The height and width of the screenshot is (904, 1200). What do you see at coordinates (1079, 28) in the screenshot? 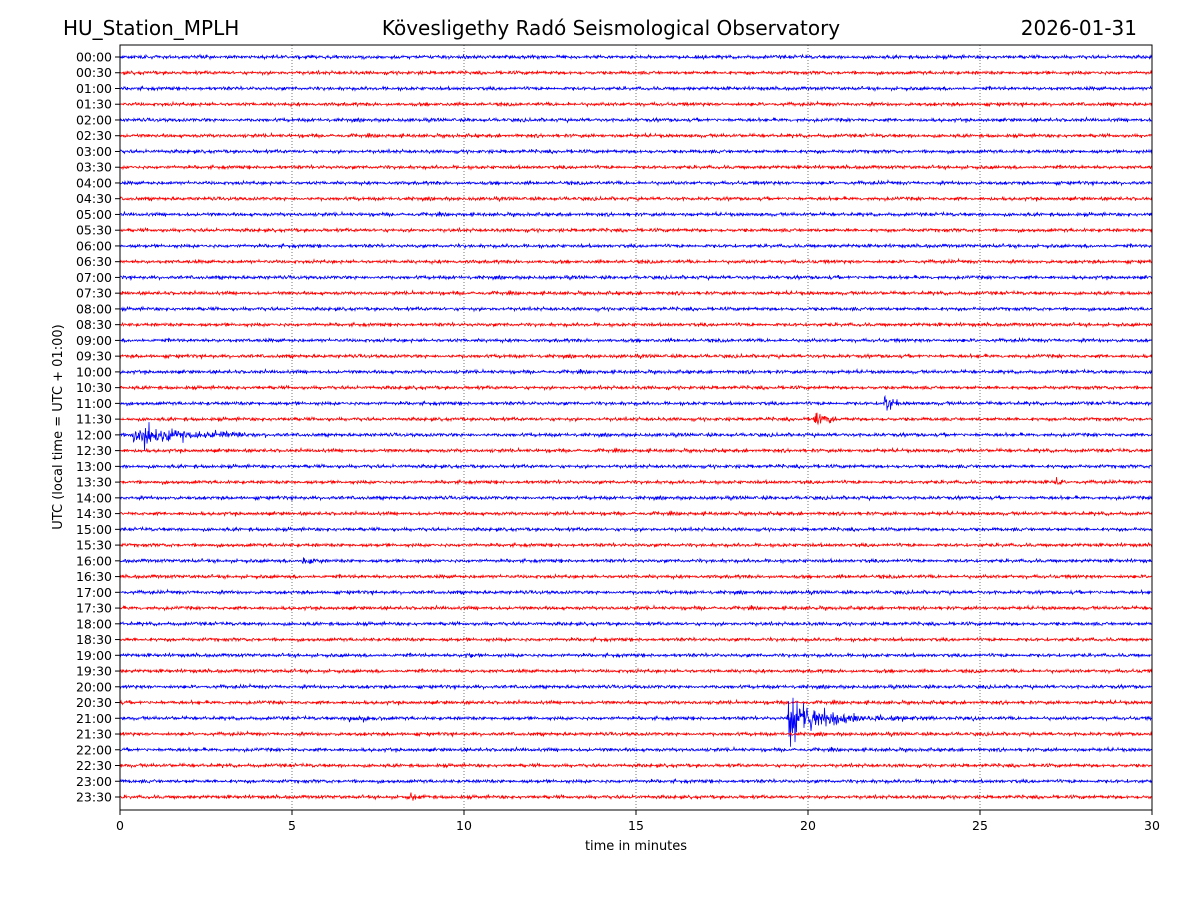
I see `date-title: 2026-01-31` at bounding box center [1079, 28].